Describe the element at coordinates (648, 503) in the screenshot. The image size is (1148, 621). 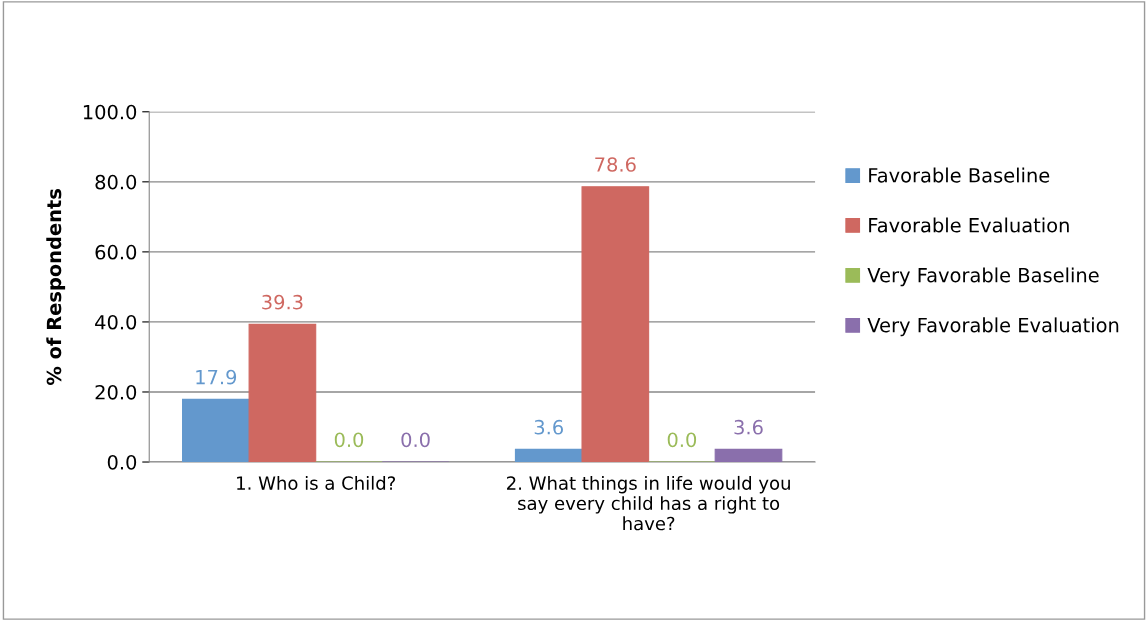
I see `x-tick-label: 2. What things in life would you say every child has a right to have?` at that location.